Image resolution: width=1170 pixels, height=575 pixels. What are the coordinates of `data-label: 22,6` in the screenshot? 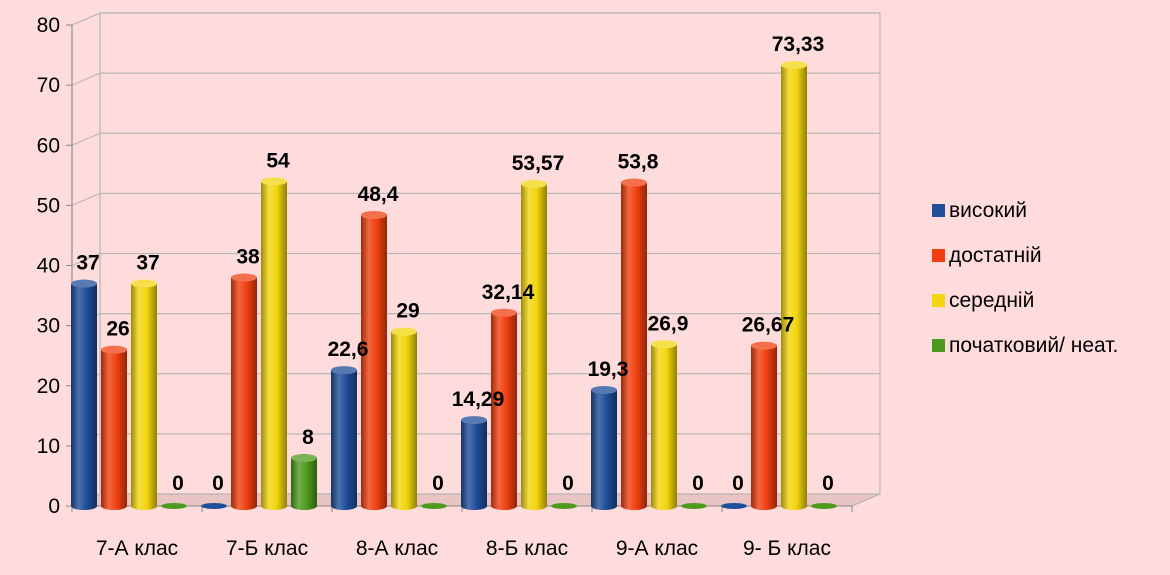 It's located at (348, 349).